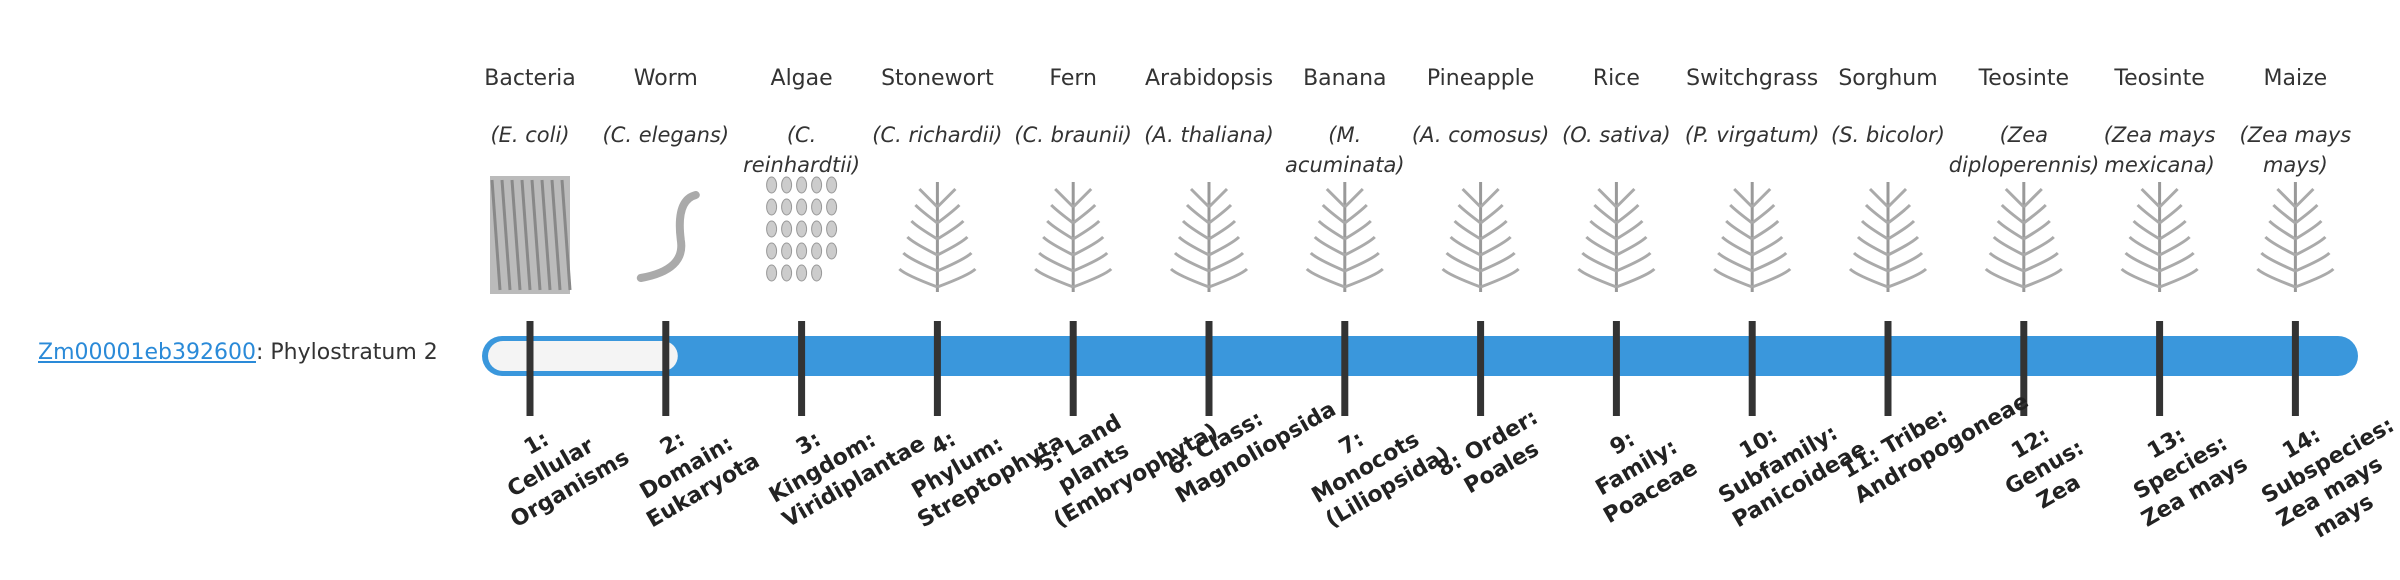 This screenshot has height=580, width=2400. I want to click on organism-name: Teosinte, so click(2159, 78).